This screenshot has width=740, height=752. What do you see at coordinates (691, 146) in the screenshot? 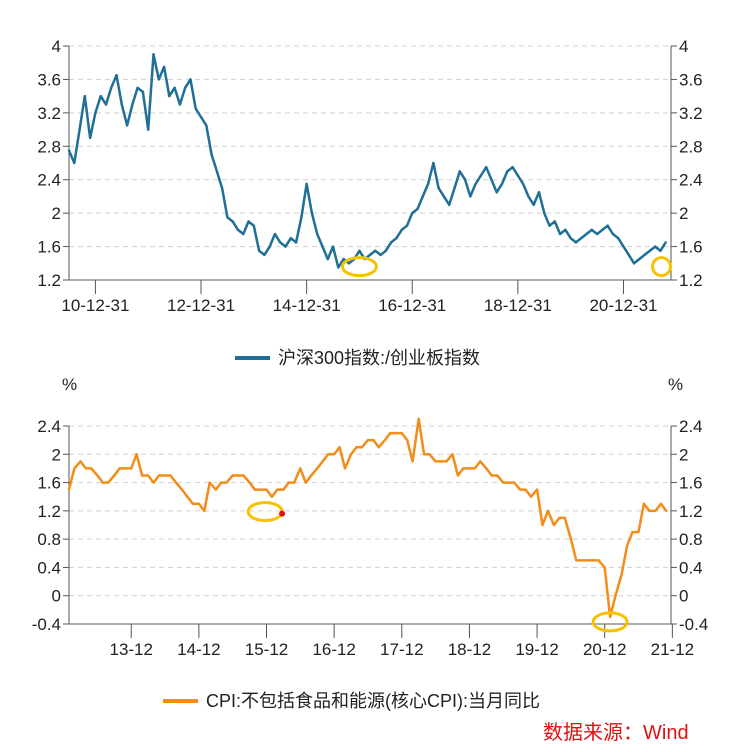
I see `y-tick-label-right: 2.8` at bounding box center [691, 146].